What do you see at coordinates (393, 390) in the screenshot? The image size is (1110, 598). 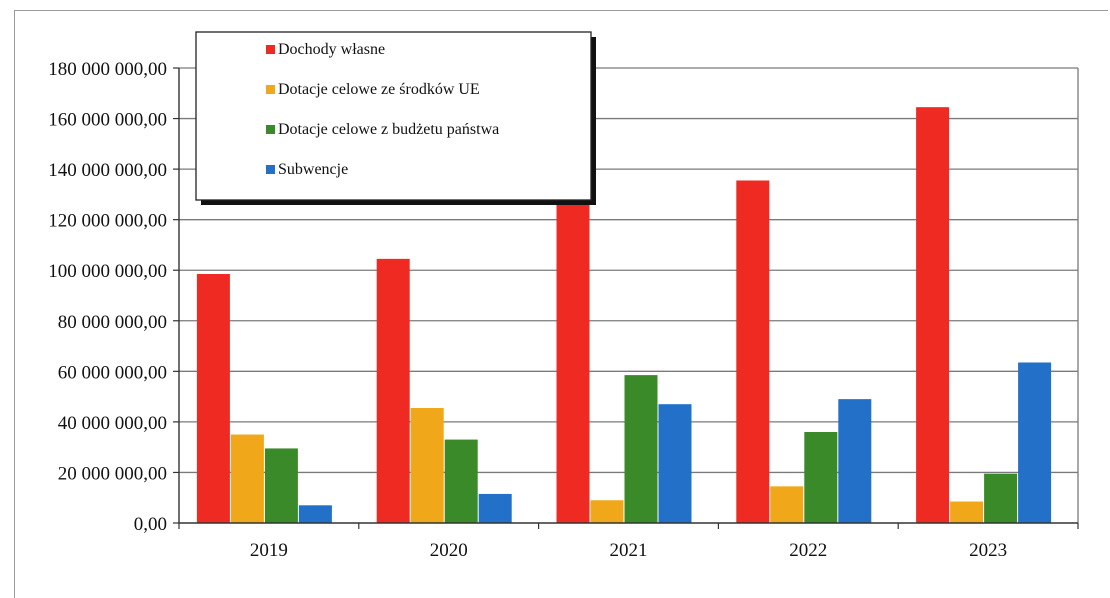 I see `bar-dochody-w-asne-2020` at bounding box center [393, 390].